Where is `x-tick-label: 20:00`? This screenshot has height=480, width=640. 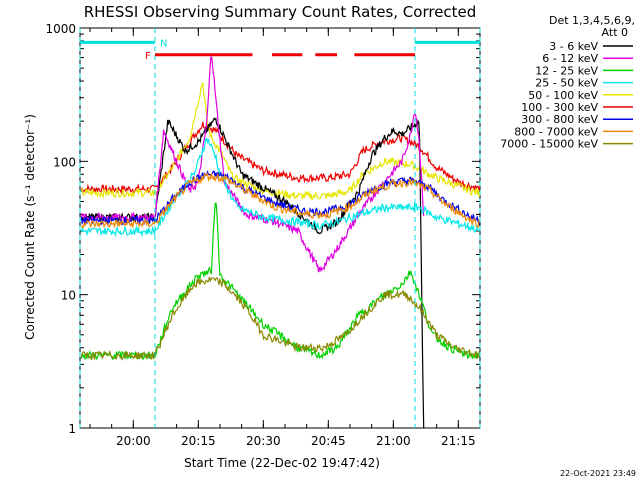 x-tick-label: 20:00 is located at coordinates (133, 441).